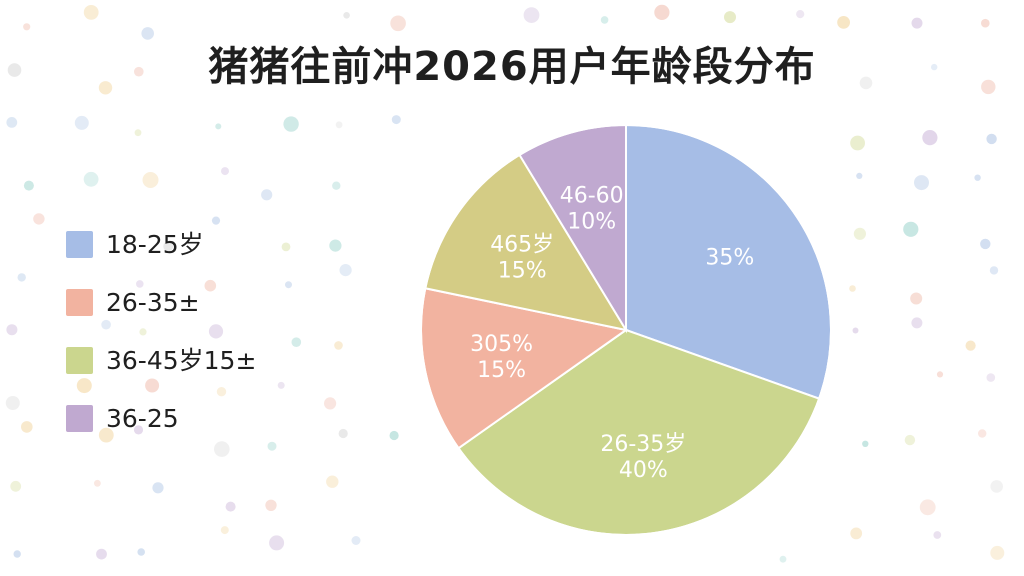 The width and height of the screenshot is (1024, 576). I want to click on slice-label-3: 15%, so click(501, 370).